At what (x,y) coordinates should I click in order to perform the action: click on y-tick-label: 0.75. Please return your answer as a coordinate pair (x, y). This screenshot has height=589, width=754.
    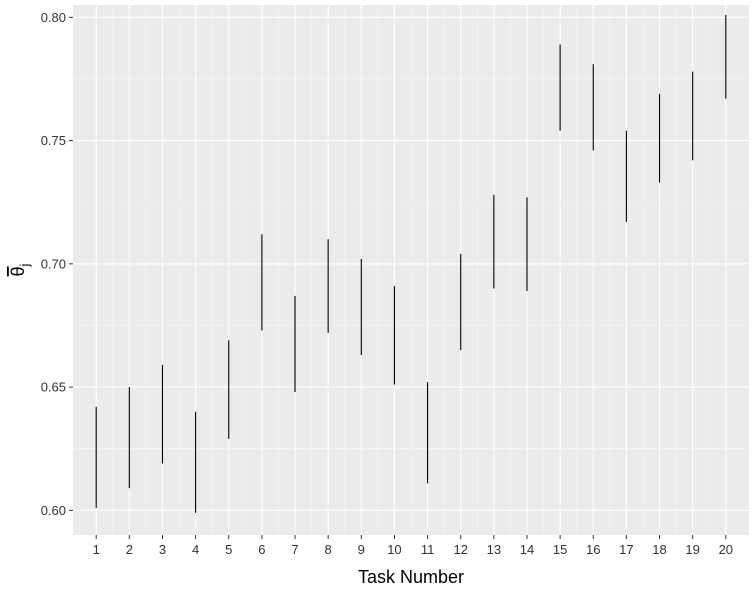
    Looking at the image, I should click on (53, 140).